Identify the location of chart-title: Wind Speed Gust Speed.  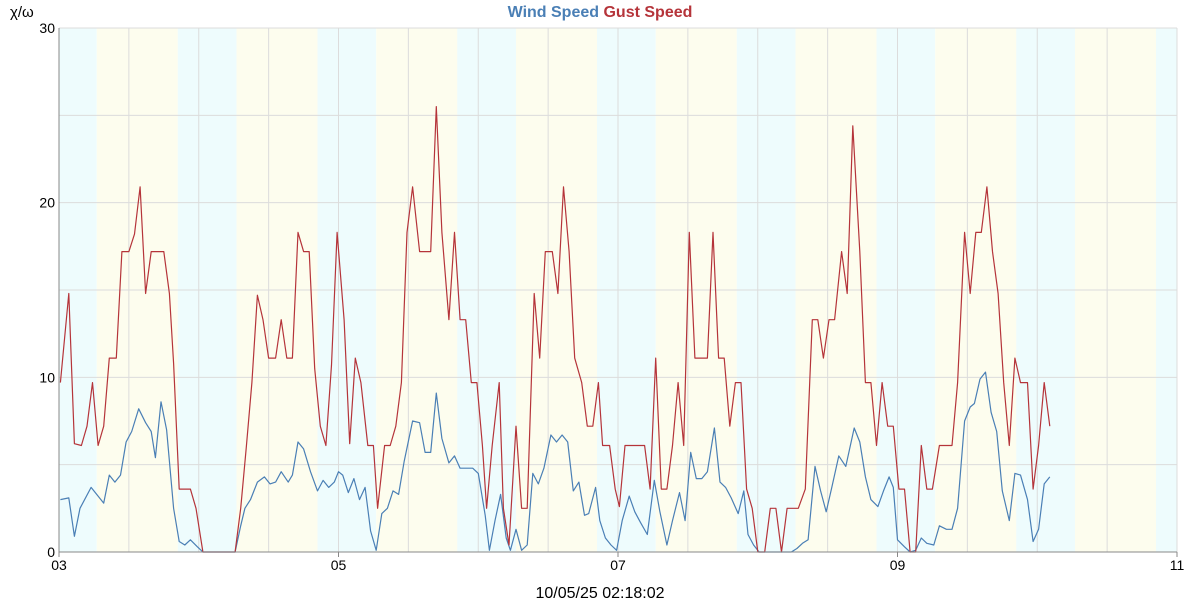
(600, 12).